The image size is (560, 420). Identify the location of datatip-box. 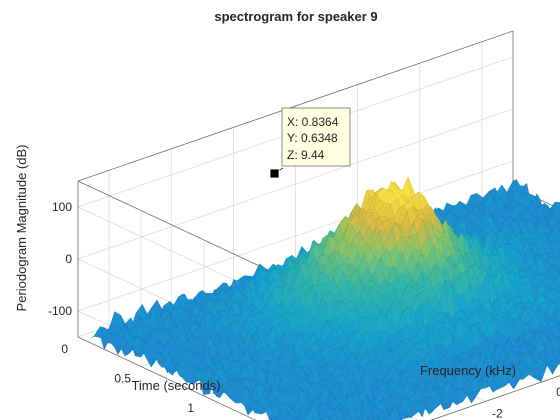
(316, 137).